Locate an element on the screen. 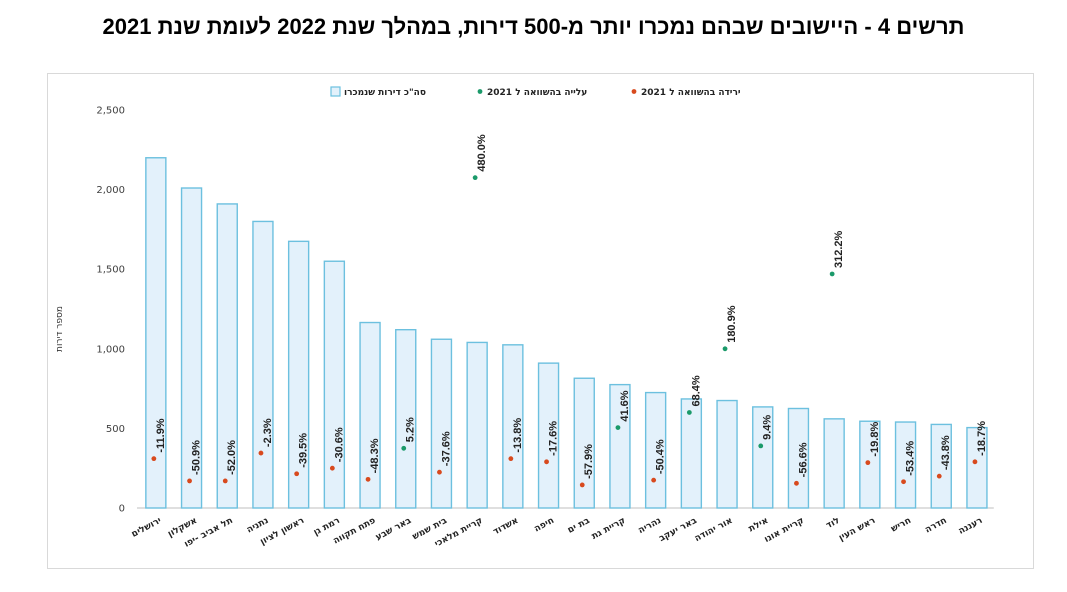 This screenshot has width=1067, height=592. category-label: חריש is located at coordinates (901, 525).